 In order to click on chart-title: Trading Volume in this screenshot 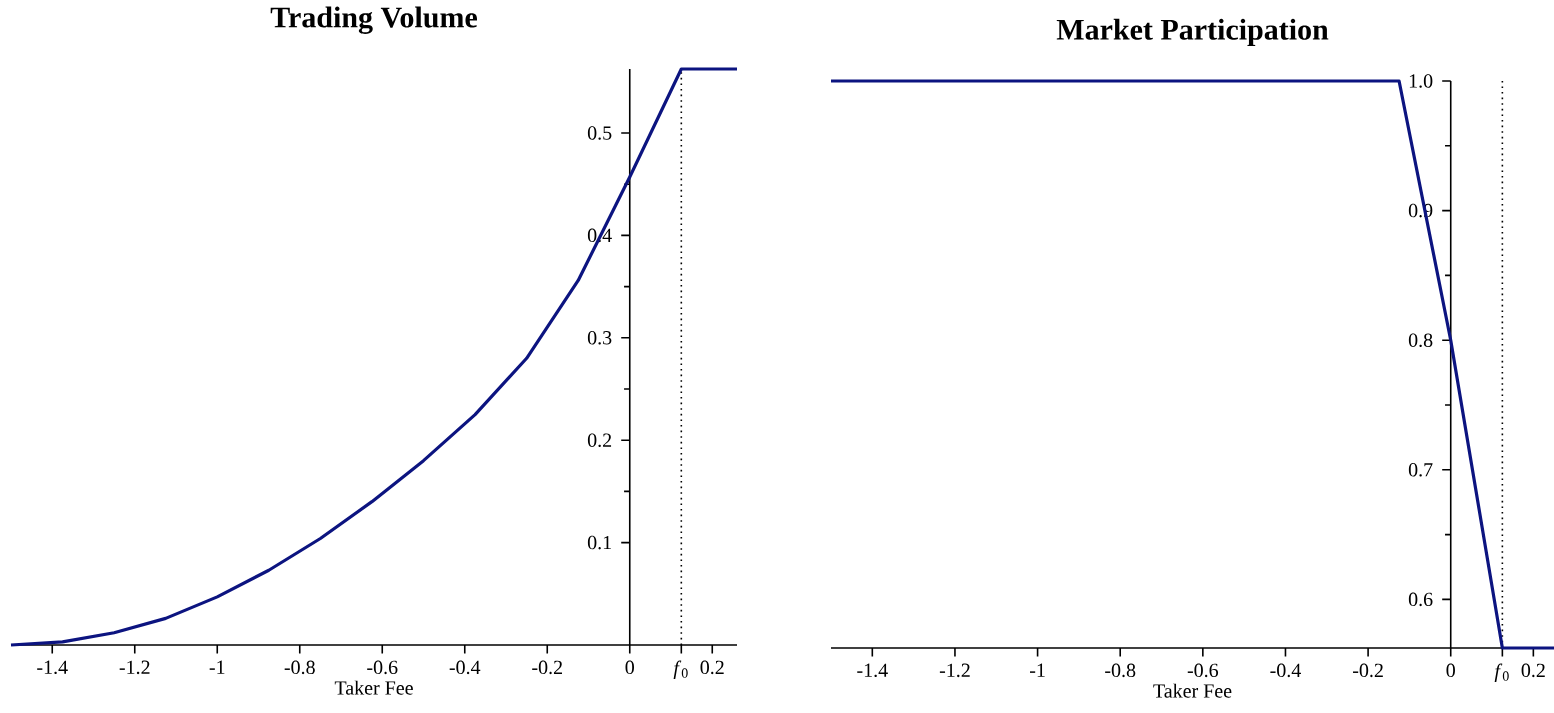, I will do `click(373, 20)`.